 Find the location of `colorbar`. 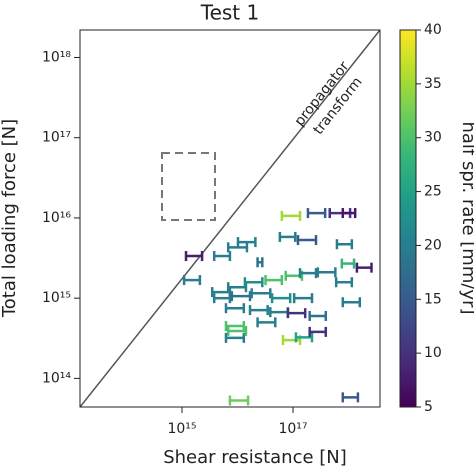

colorbar is located at coordinates (408, 218).